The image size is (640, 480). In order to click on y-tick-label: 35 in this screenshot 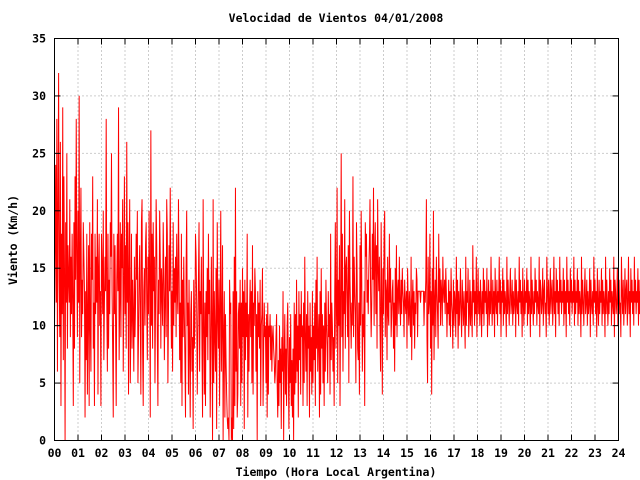, I will do `click(39, 39)`.